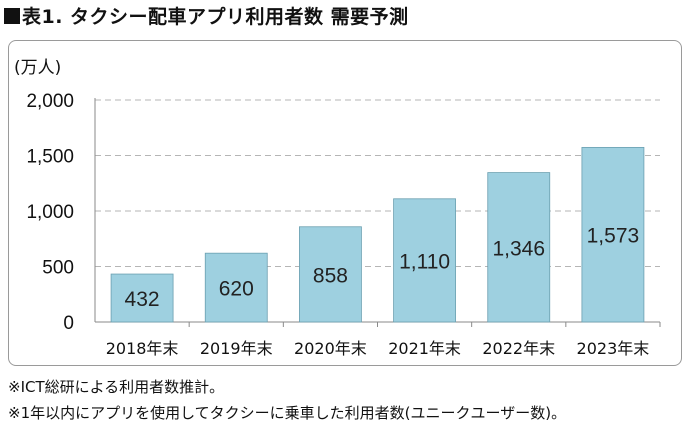 This screenshot has width=691, height=431. Describe the element at coordinates (330, 348) in the screenshot. I see `x-category-label: 2020年末` at that location.